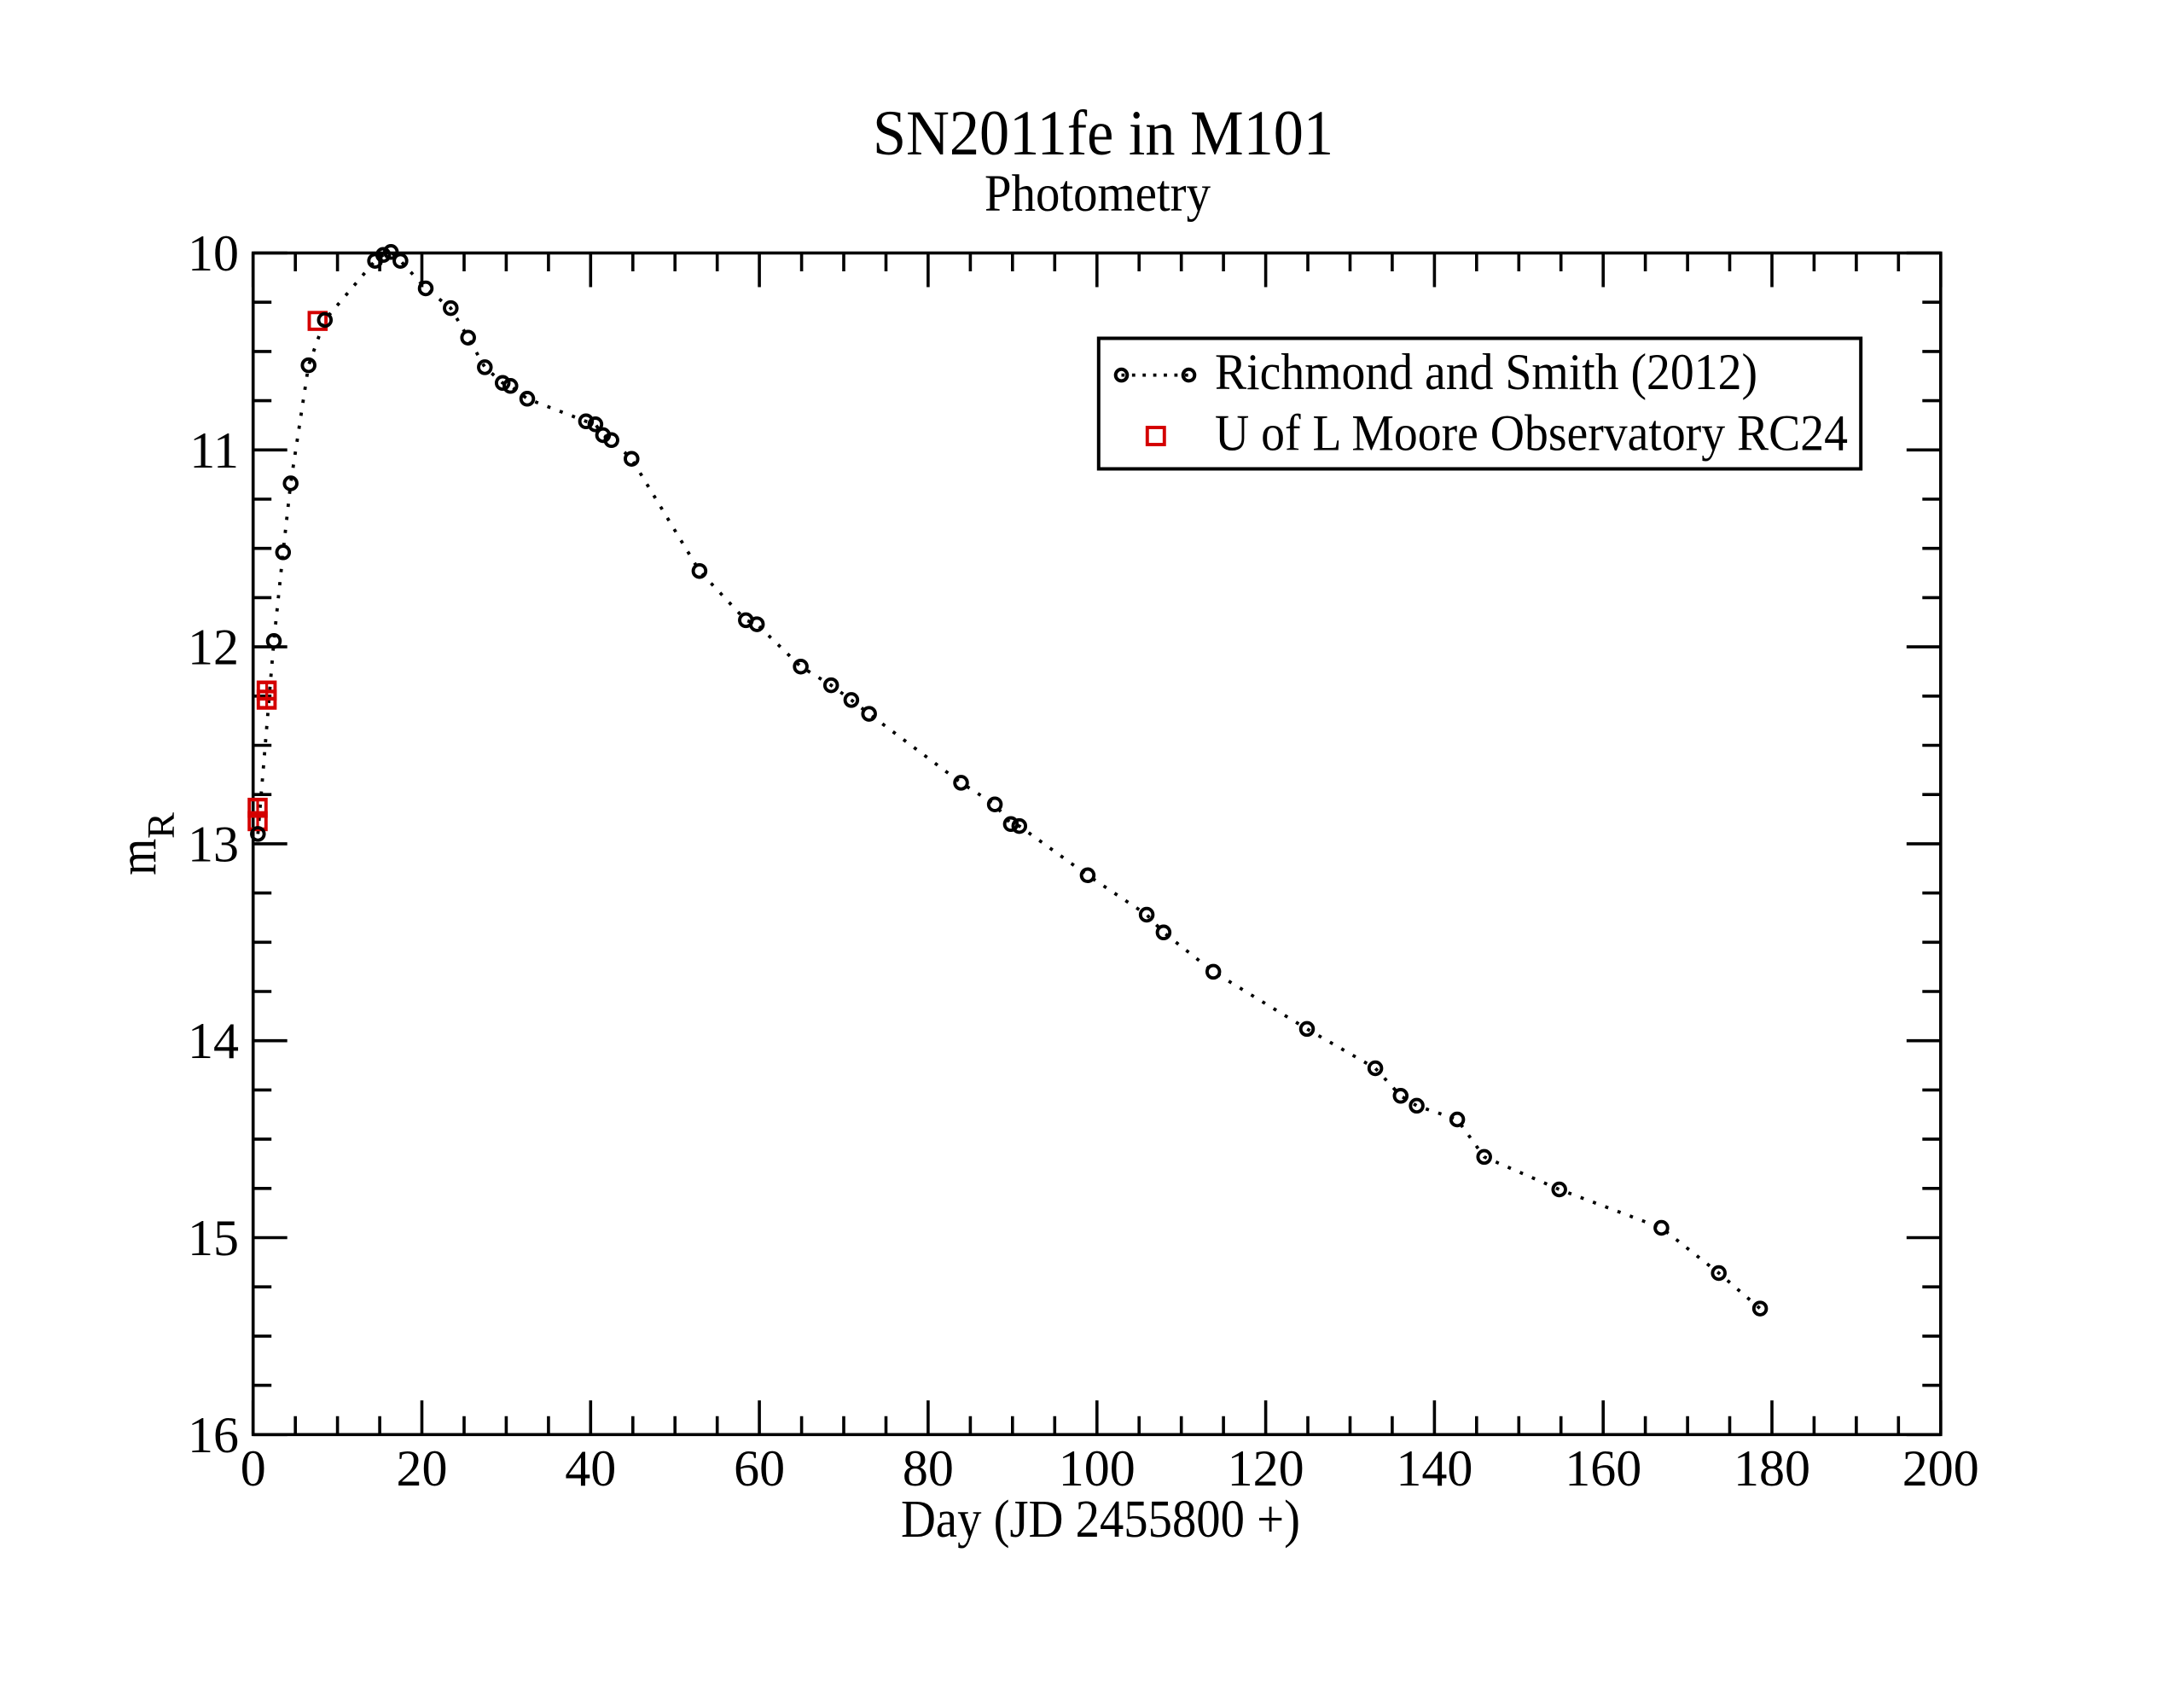 The image size is (2184, 1692). Describe the element at coordinates (214, 1041) in the screenshot. I see `svg-text: 14` at that location.